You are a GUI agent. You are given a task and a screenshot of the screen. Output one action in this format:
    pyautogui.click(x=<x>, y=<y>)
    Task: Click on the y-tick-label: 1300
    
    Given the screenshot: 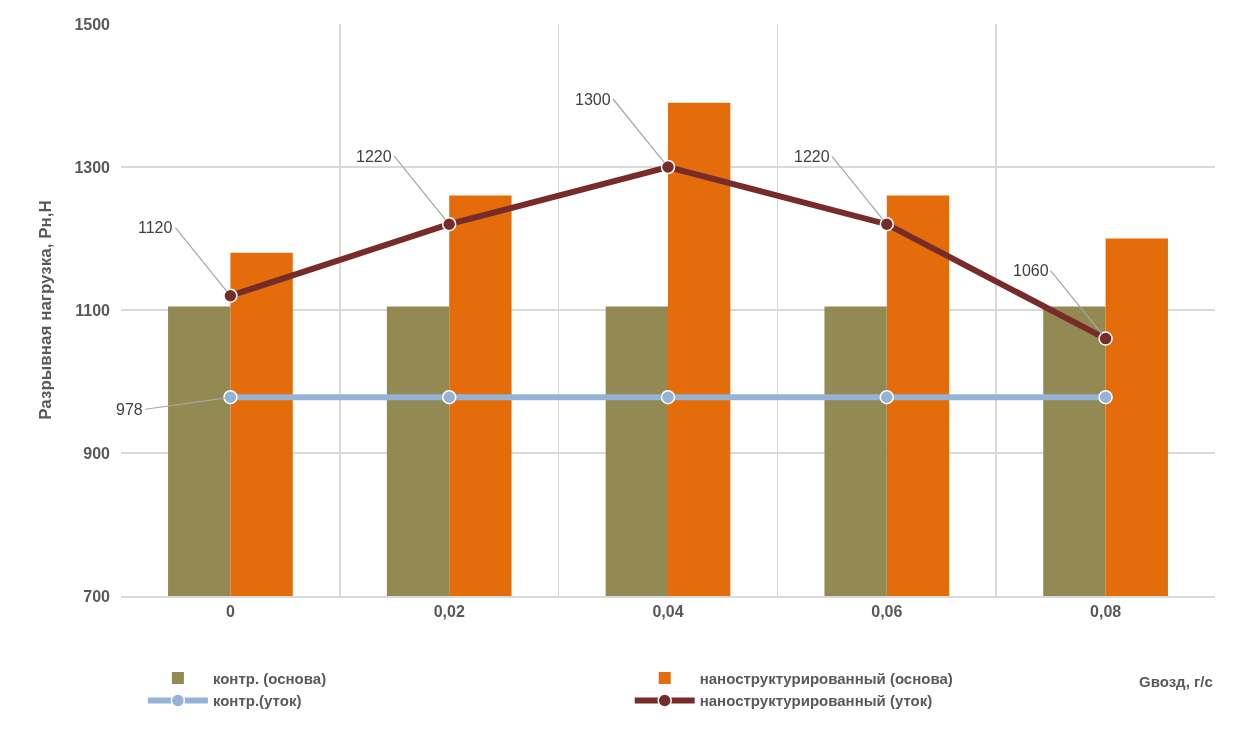 What is the action you would take?
    pyautogui.click(x=92, y=167)
    